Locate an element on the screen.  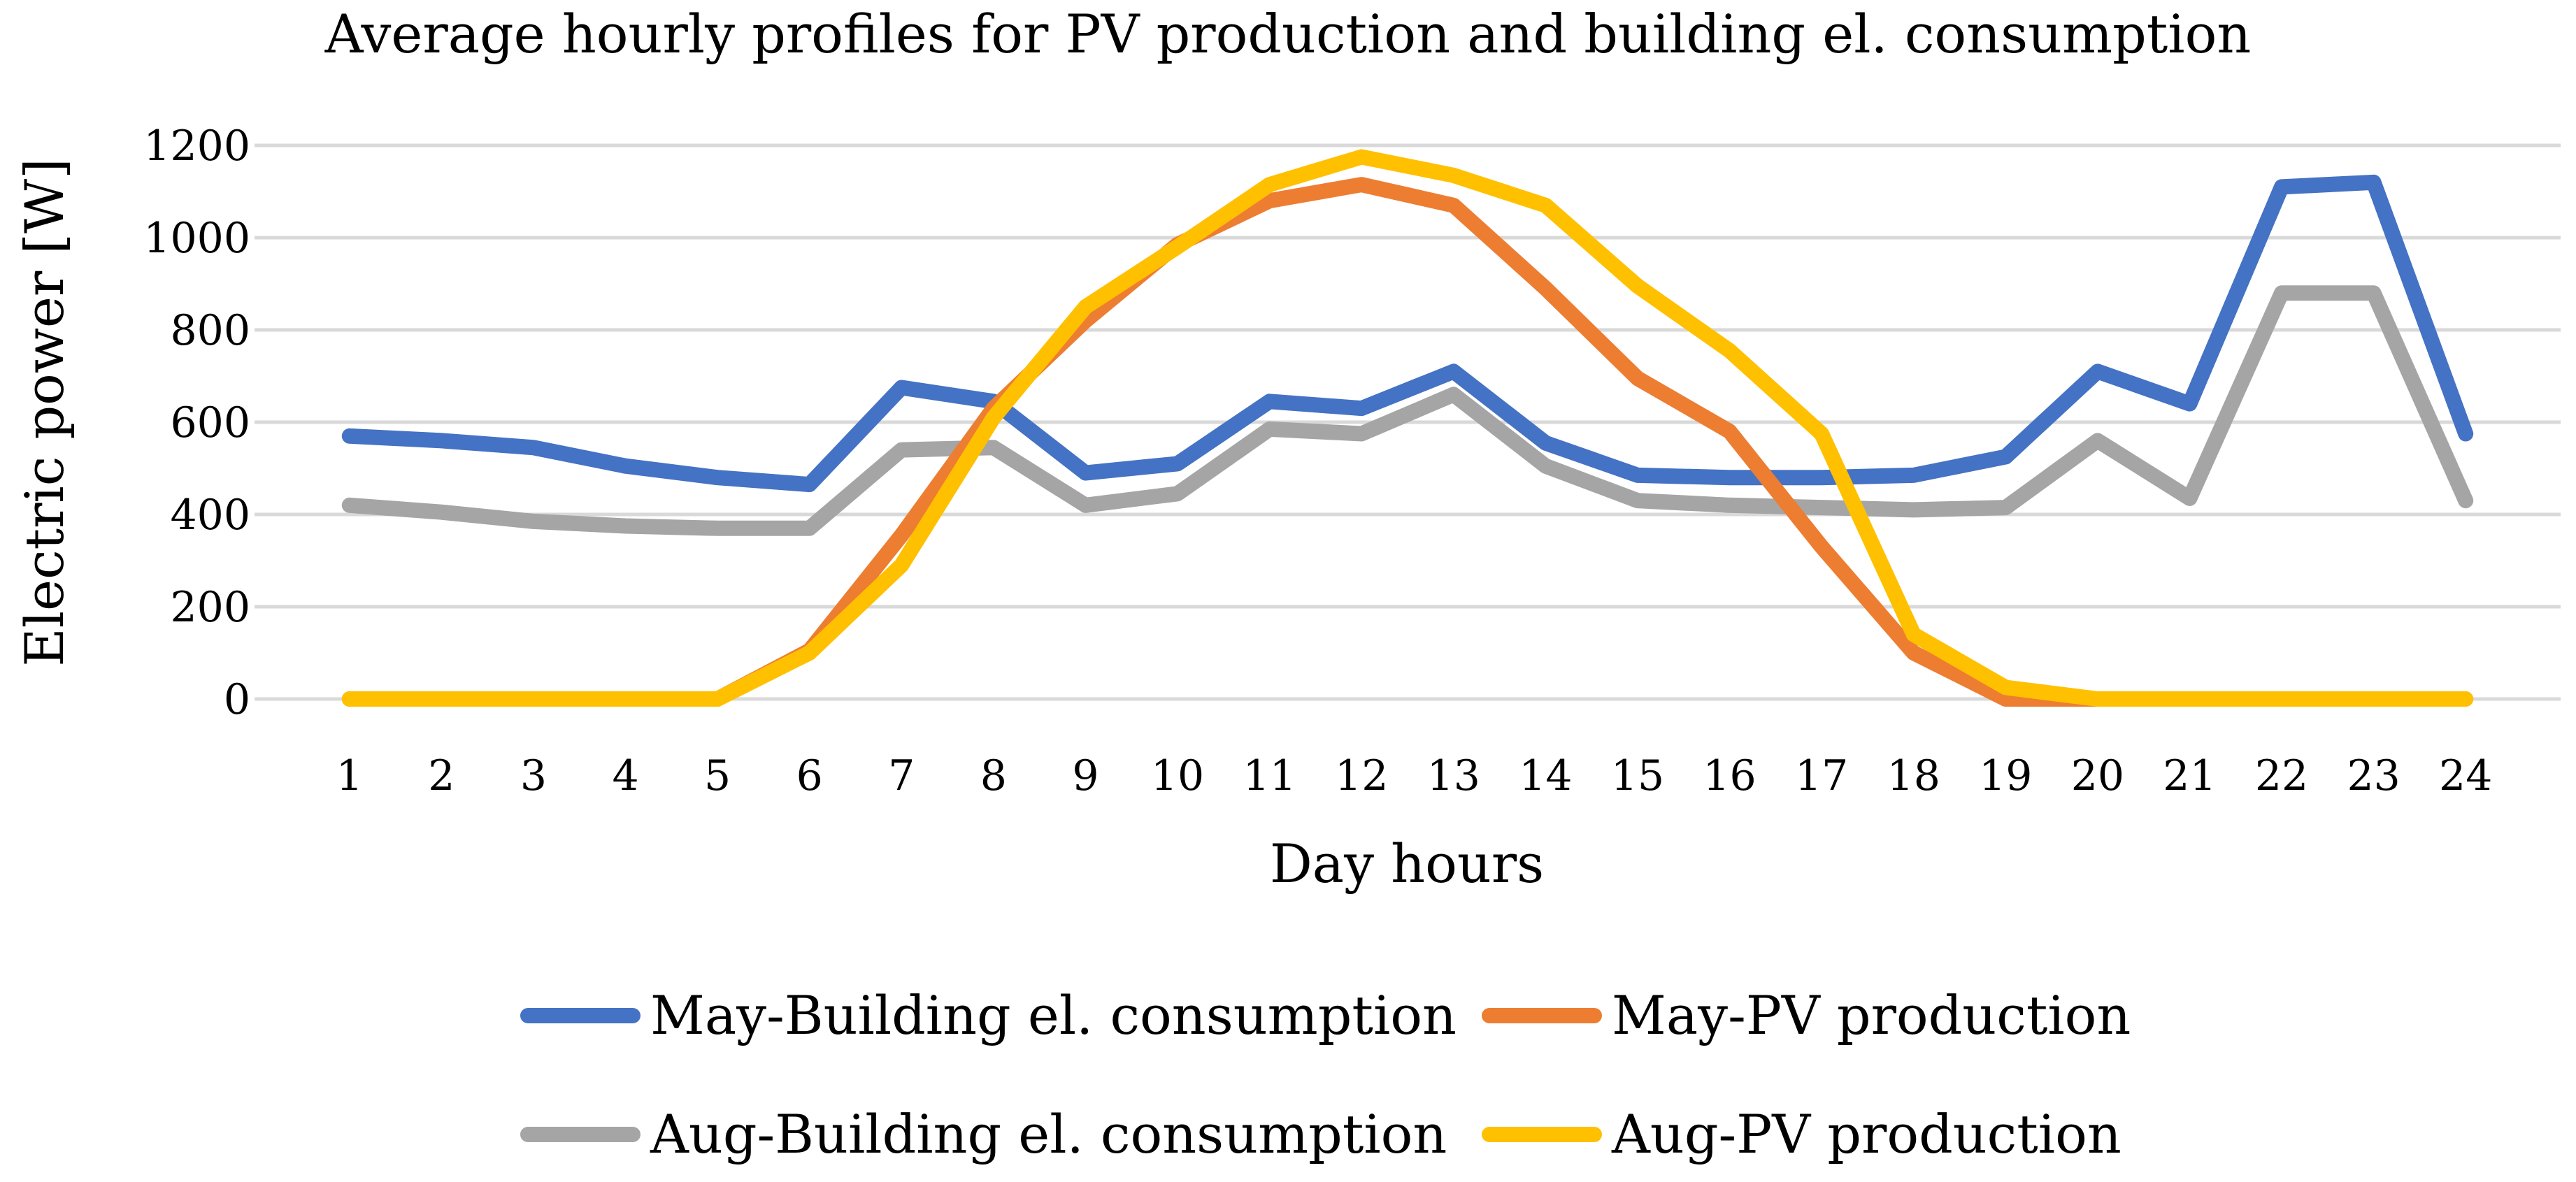
y-tick-label: 800 is located at coordinates (210, 330).